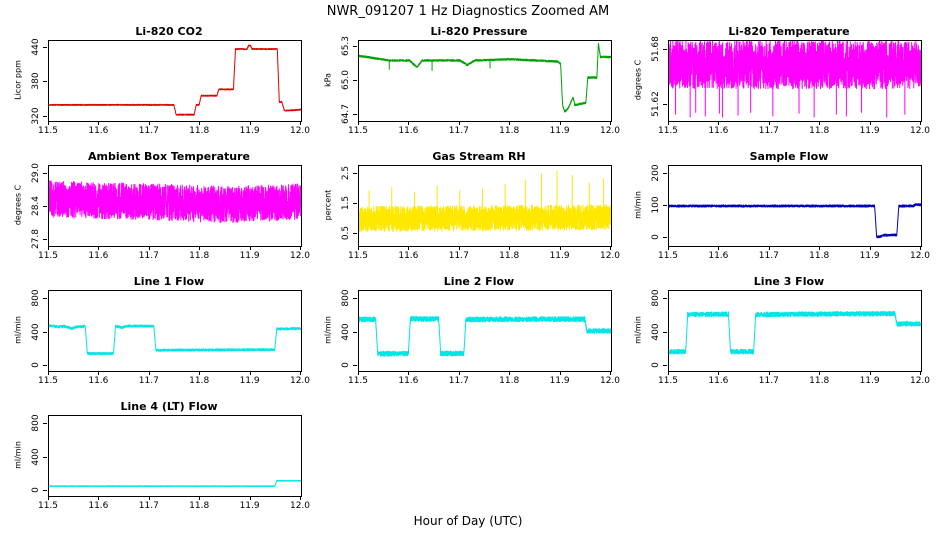  What do you see at coordinates (346, 172) in the screenshot?
I see `y-tick-label: 2.5` at bounding box center [346, 172].